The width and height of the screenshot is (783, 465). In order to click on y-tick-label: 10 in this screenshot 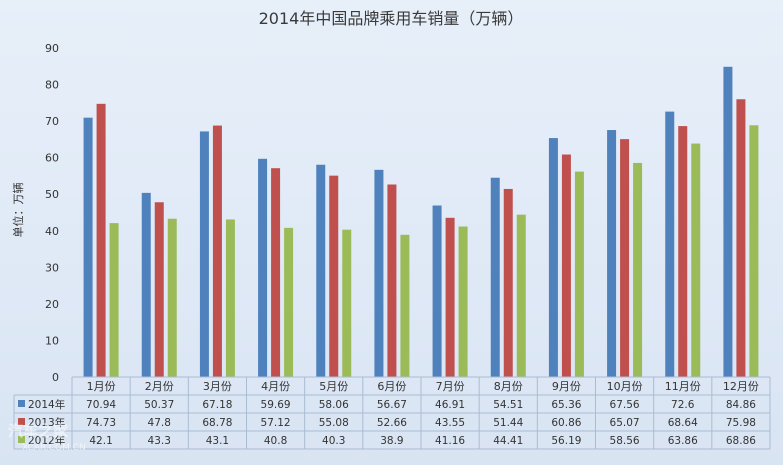, I will do `click(52, 340)`.